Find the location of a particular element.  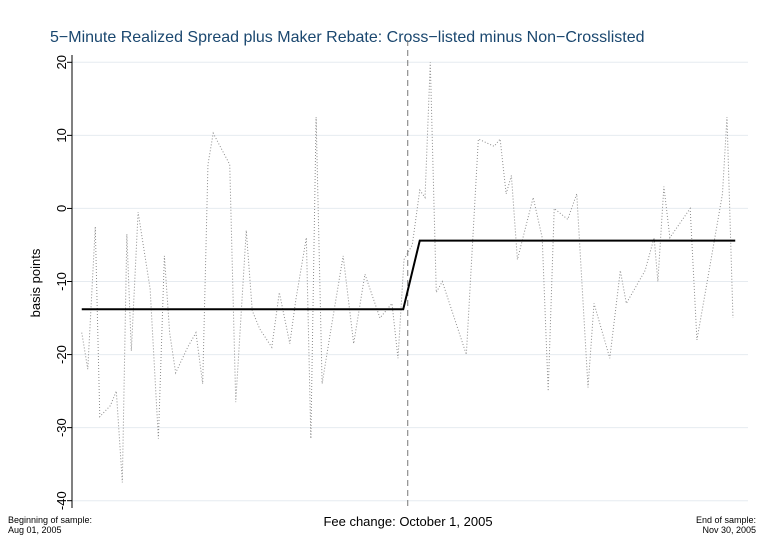

y-tick-label: -10 is located at coordinates (61, 281).